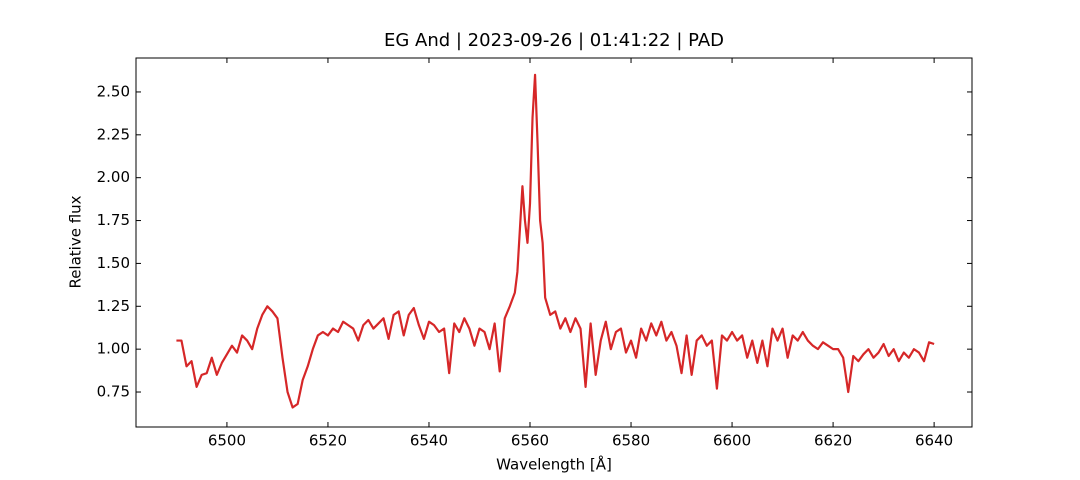  What do you see at coordinates (530, 441) in the screenshot?
I see `x-tick-label: 6560` at bounding box center [530, 441].